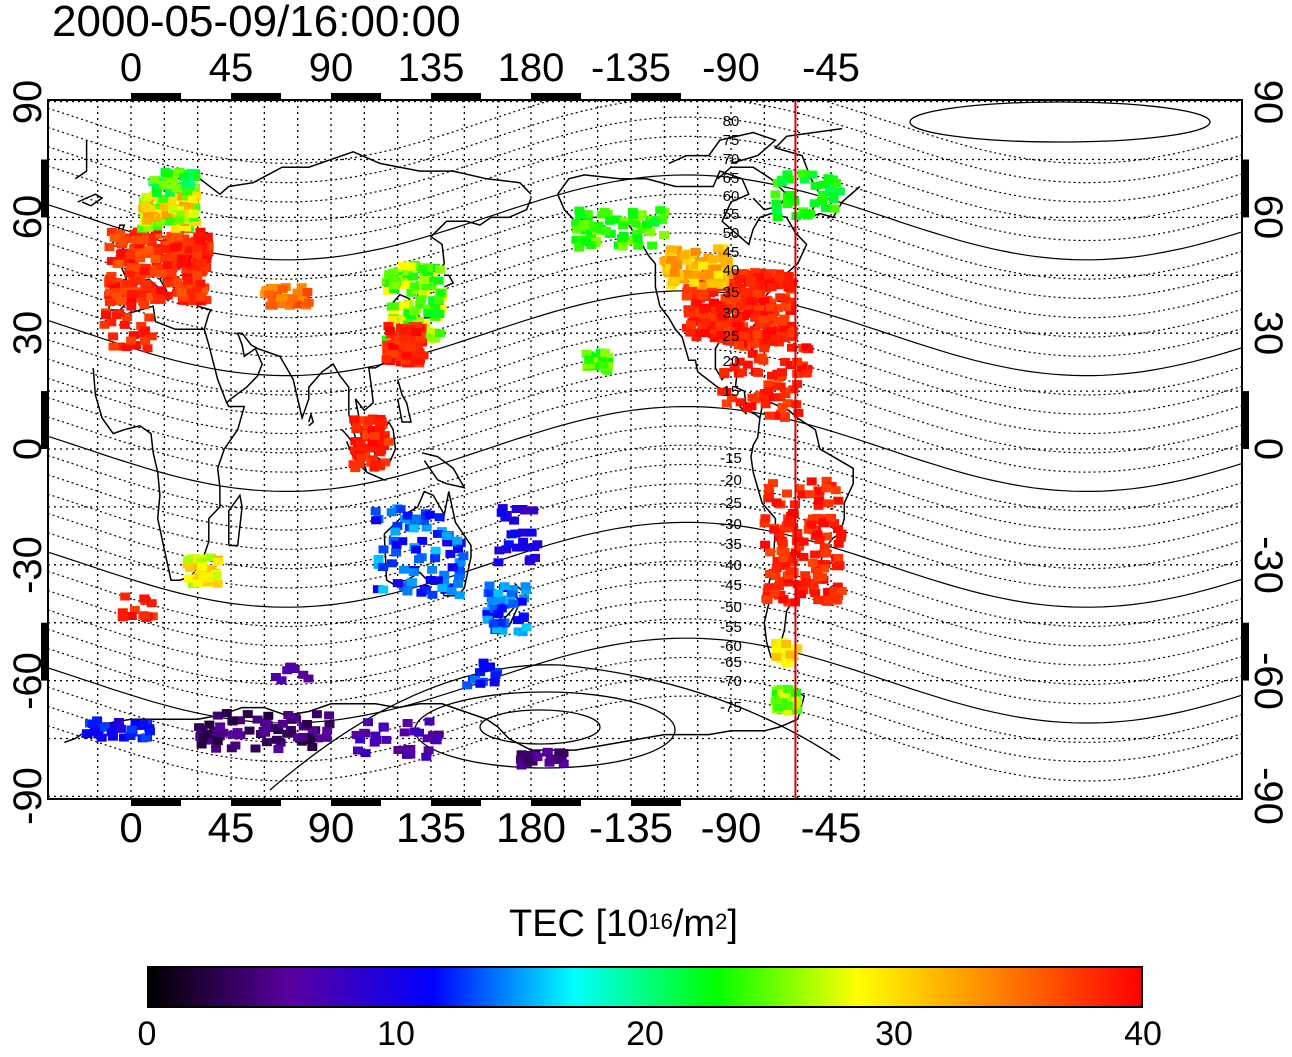 This screenshot has height=1057, width=1292. What do you see at coordinates (831, 827) in the screenshot?
I see `longitude-tick-label: -45` at bounding box center [831, 827].